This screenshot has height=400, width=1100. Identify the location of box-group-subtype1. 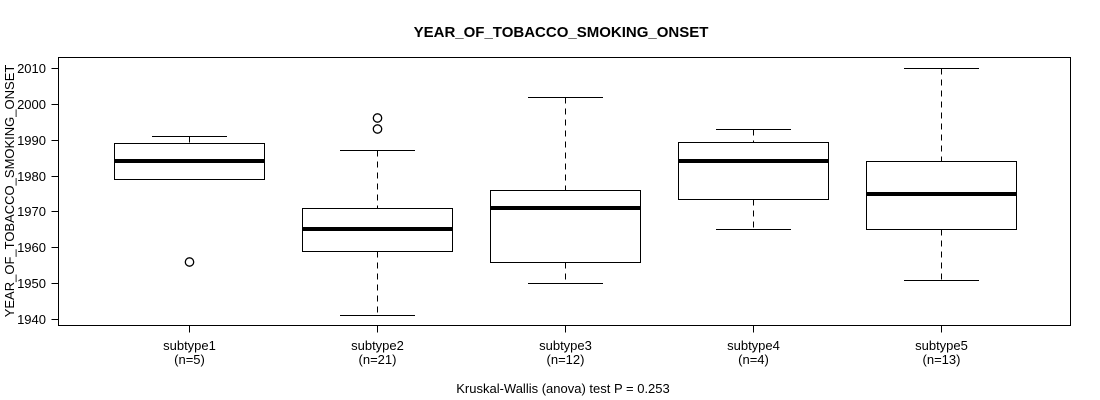
(189, 201).